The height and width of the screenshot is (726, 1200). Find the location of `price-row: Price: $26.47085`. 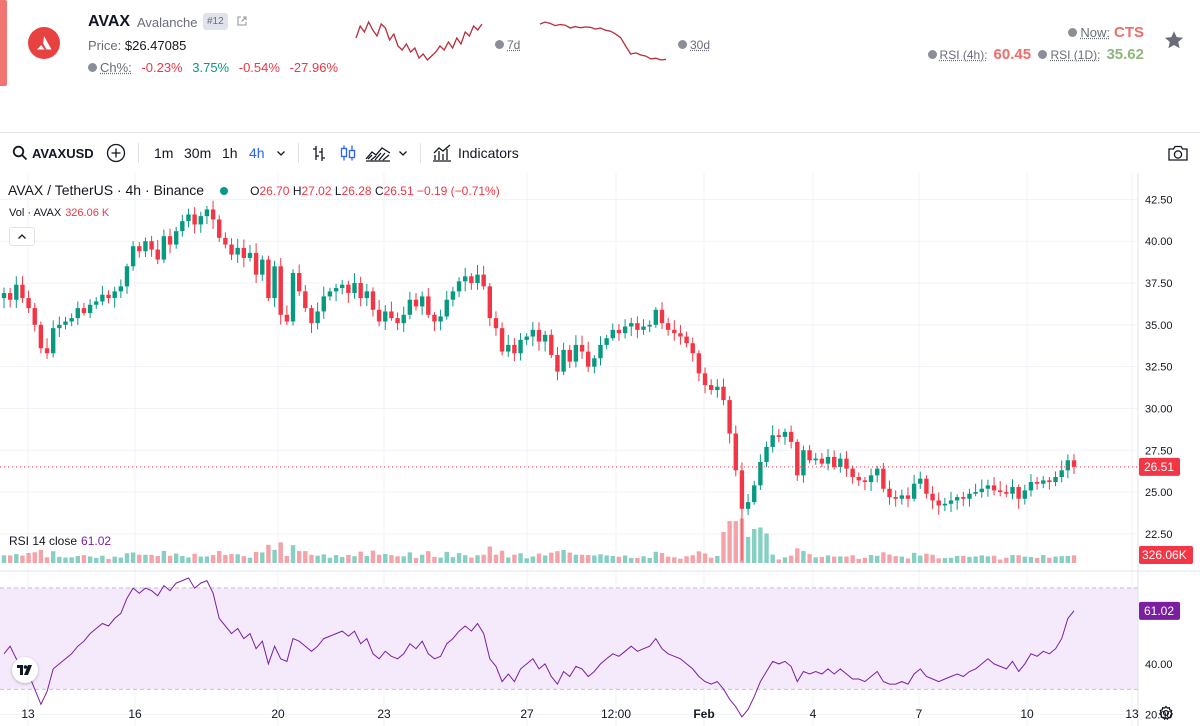

price-row: Price: $26.47085 is located at coordinates (137, 45).